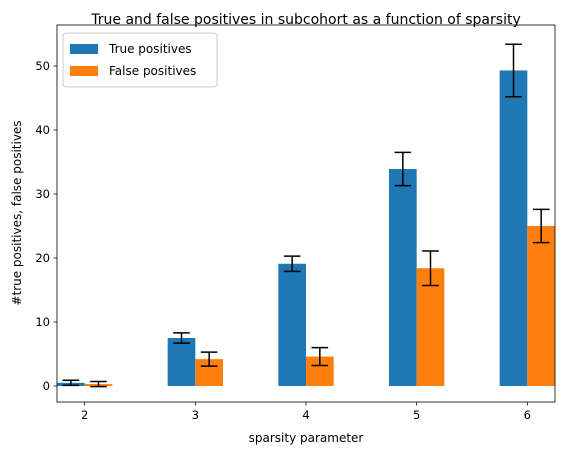 This screenshot has height=459, width=569. I want to click on x-axis-label: sparsity parameter, so click(306, 438).